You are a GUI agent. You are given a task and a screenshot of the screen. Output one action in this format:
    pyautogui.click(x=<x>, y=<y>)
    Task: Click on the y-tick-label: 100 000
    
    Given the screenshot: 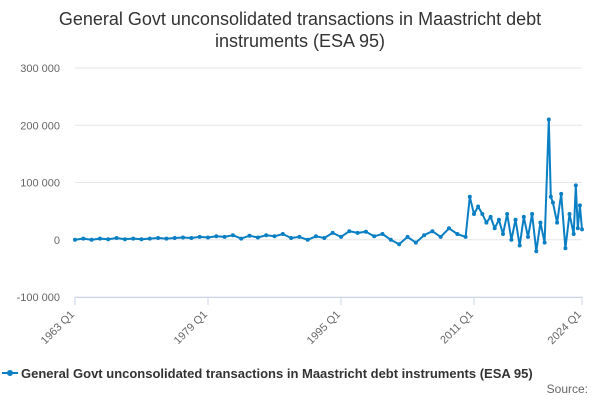 What is the action you would take?
    pyautogui.click(x=40, y=184)
    